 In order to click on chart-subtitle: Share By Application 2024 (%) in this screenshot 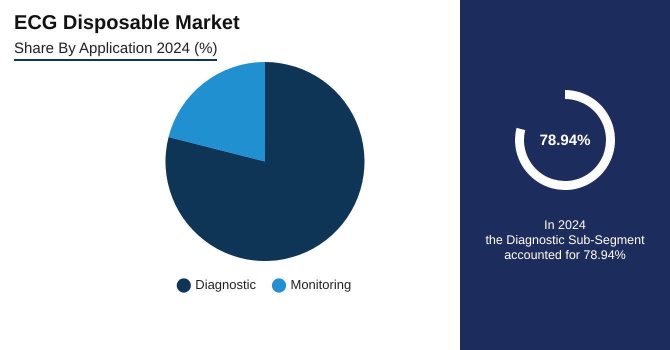, I will do `click(116, 50)`.